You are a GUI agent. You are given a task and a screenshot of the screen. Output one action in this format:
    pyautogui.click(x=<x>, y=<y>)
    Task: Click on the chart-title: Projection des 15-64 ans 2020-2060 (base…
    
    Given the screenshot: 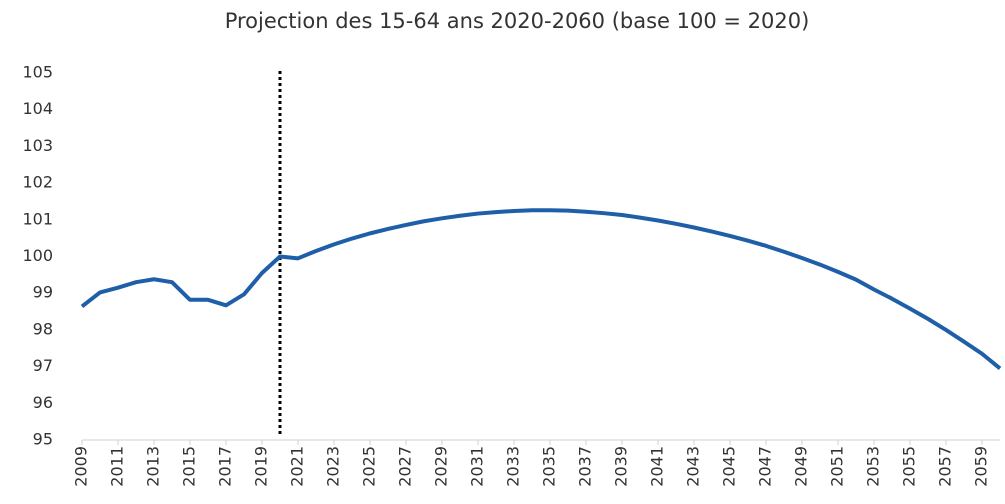 What is the action you would take?
    pyautogui.click(x=517, y=21)
    